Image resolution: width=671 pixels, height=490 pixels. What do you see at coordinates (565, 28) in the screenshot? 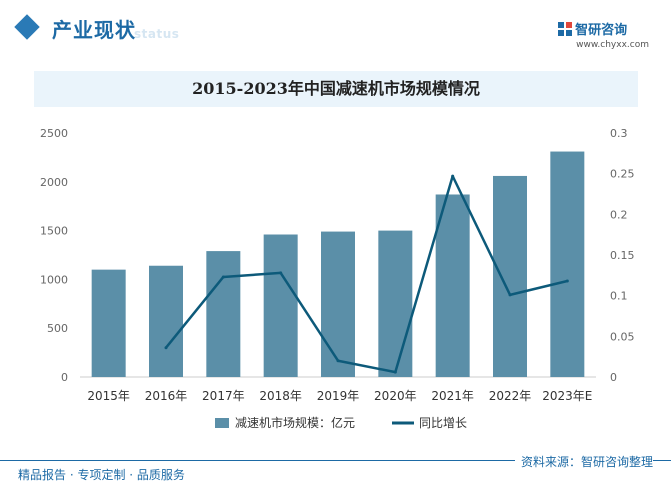
I see `brand-logo-icon` at bounding box center [565, 28].